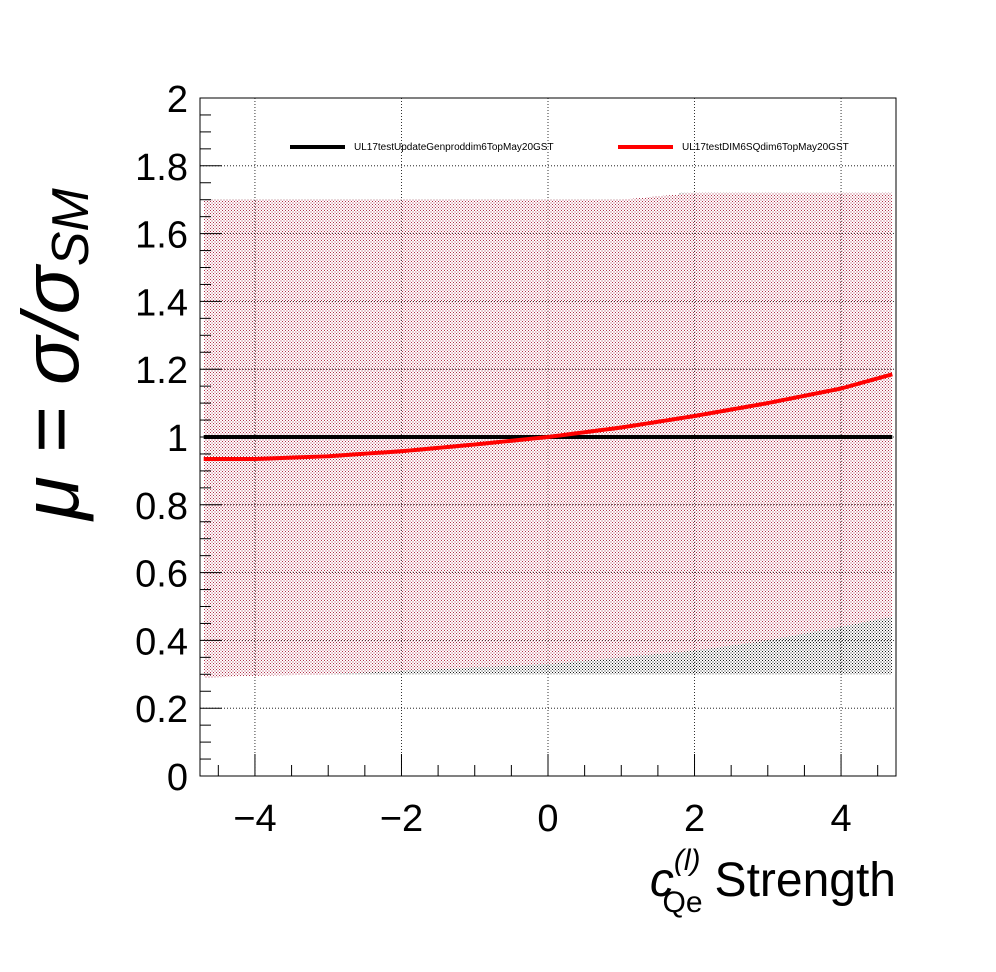  What do you see at coordinates (161, 303) in the screenshot?
I see `y-tick-label: 1.4` at bounding box center [161, 303].